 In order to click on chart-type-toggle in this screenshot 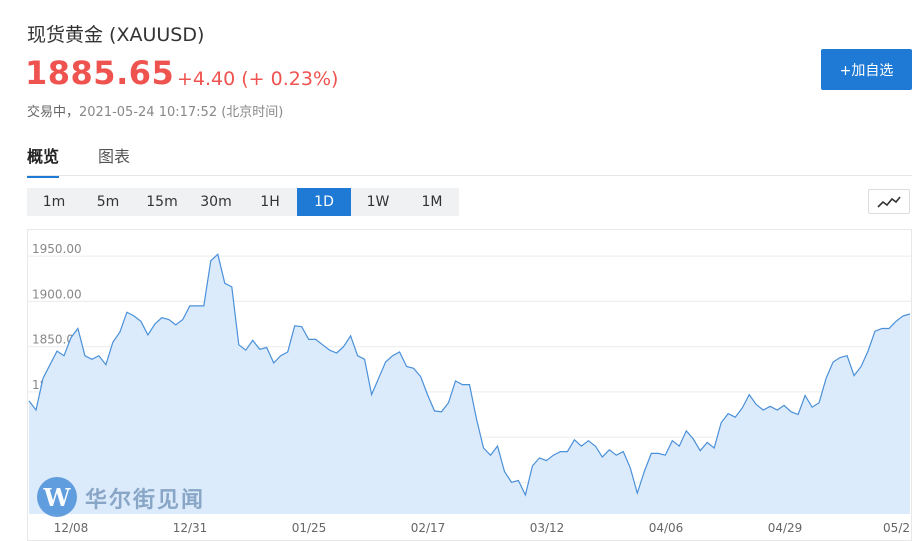, I will do `click(889, 201)`.